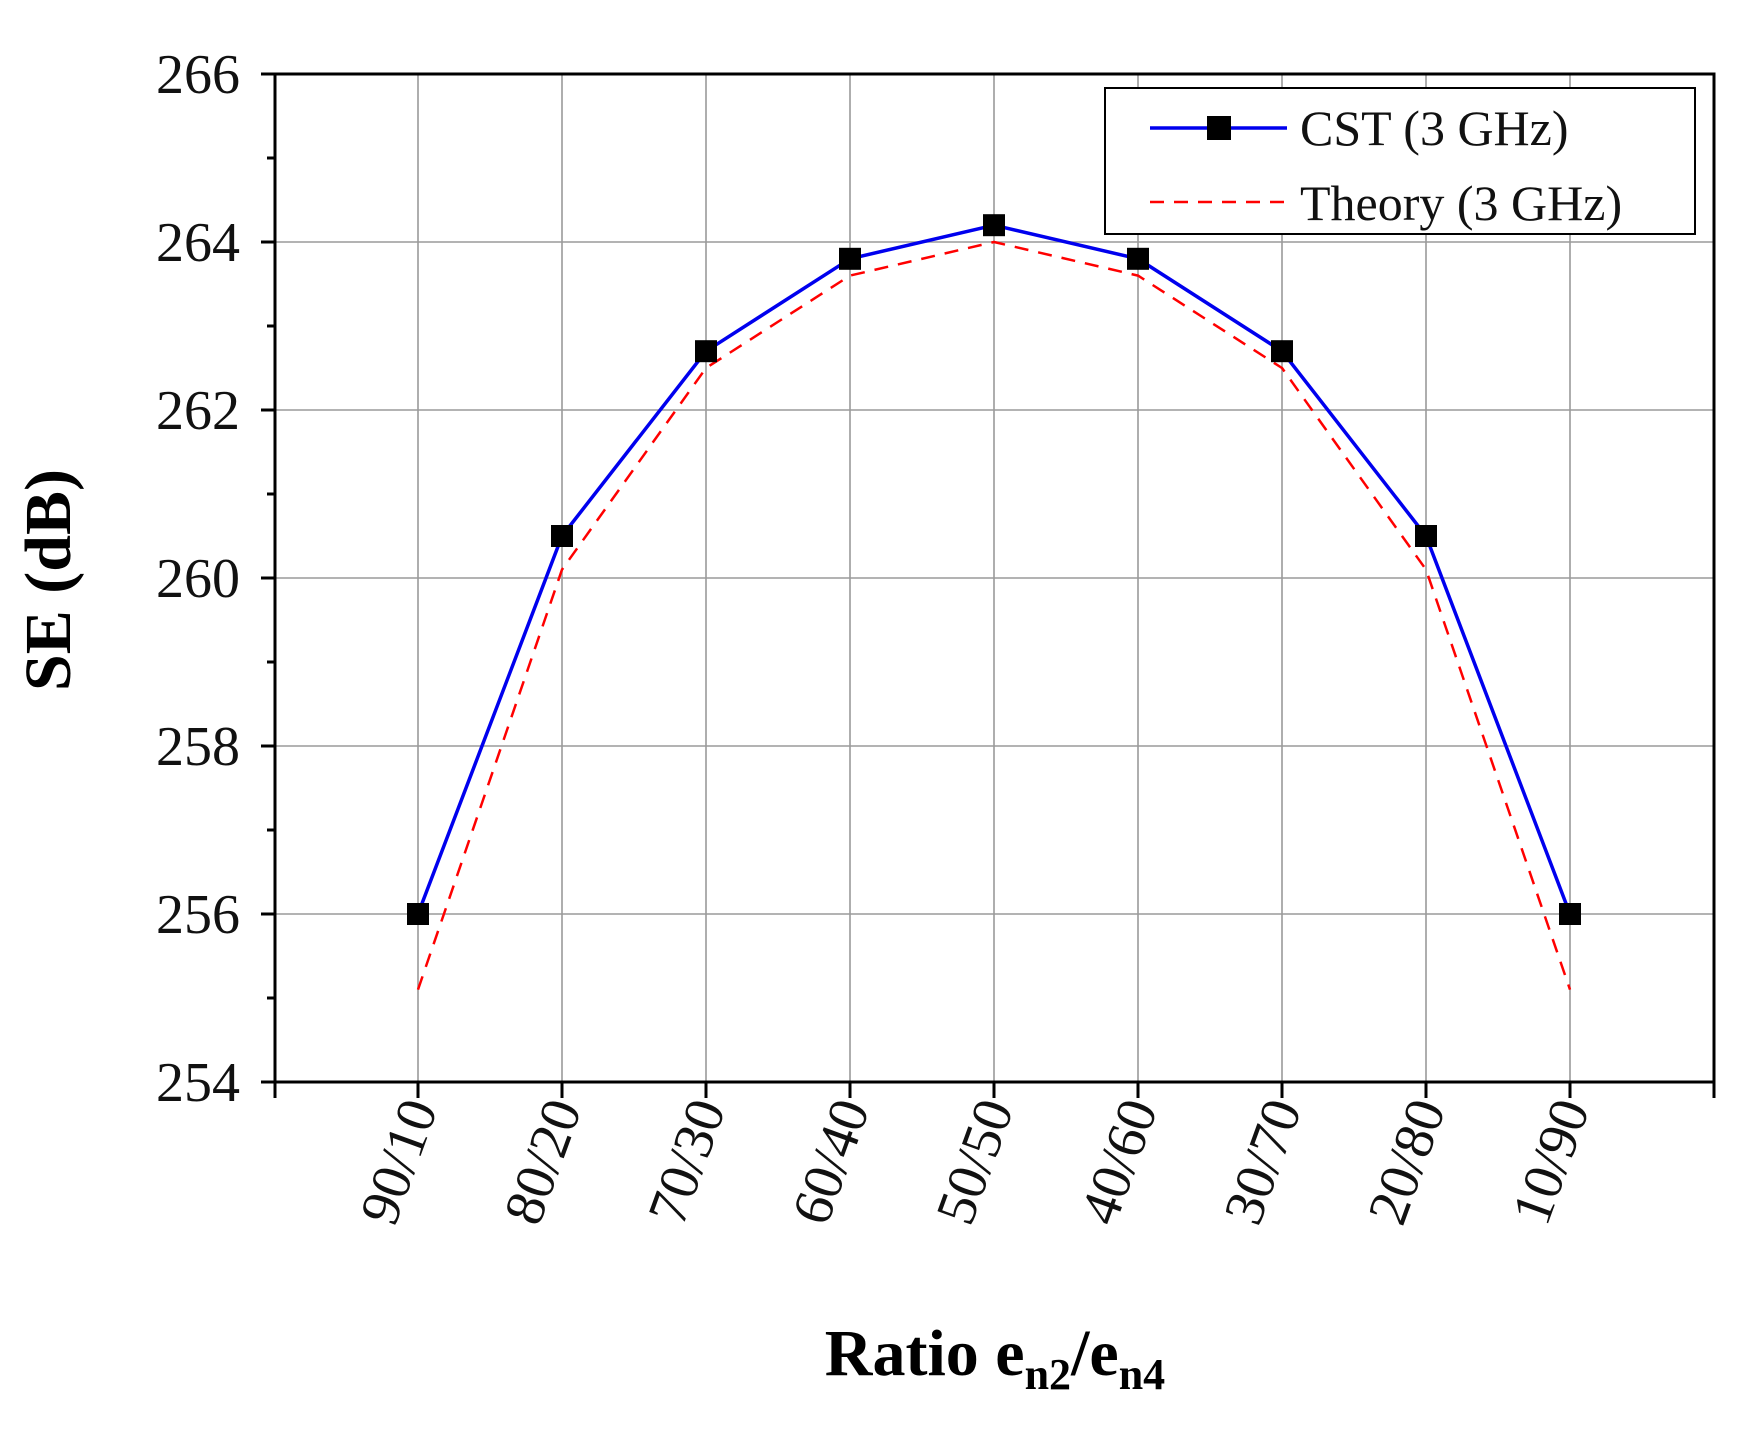 The height and width of the screenshot is (1437, 1745). Describe the element at coordinates (198, 243) in the screenshot. I see `y-tick-label: 264` at that location.